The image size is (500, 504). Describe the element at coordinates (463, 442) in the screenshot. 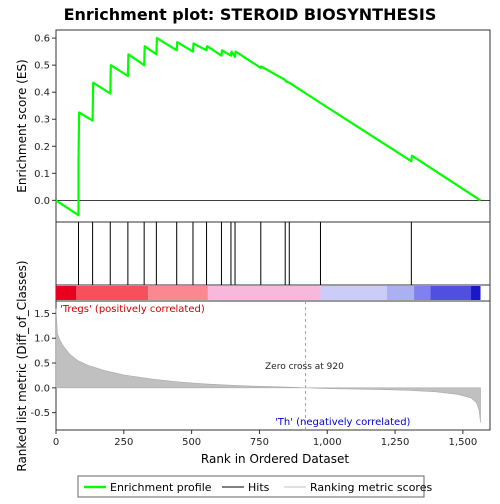

I see `x-tick-label: 1,500` at that location.